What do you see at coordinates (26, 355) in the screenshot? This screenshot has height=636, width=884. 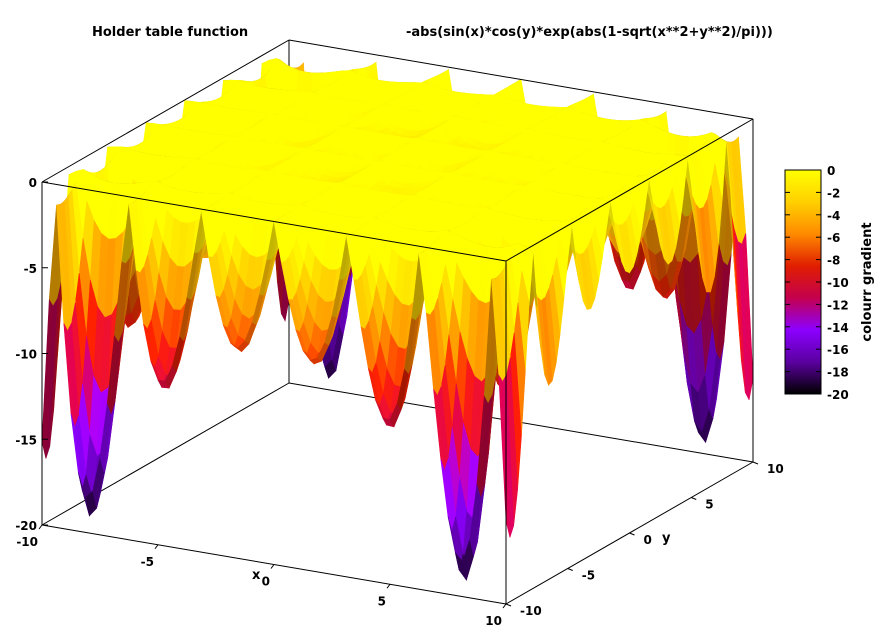 I see `z-tick-label: -10` at bounding box center [26, 355].